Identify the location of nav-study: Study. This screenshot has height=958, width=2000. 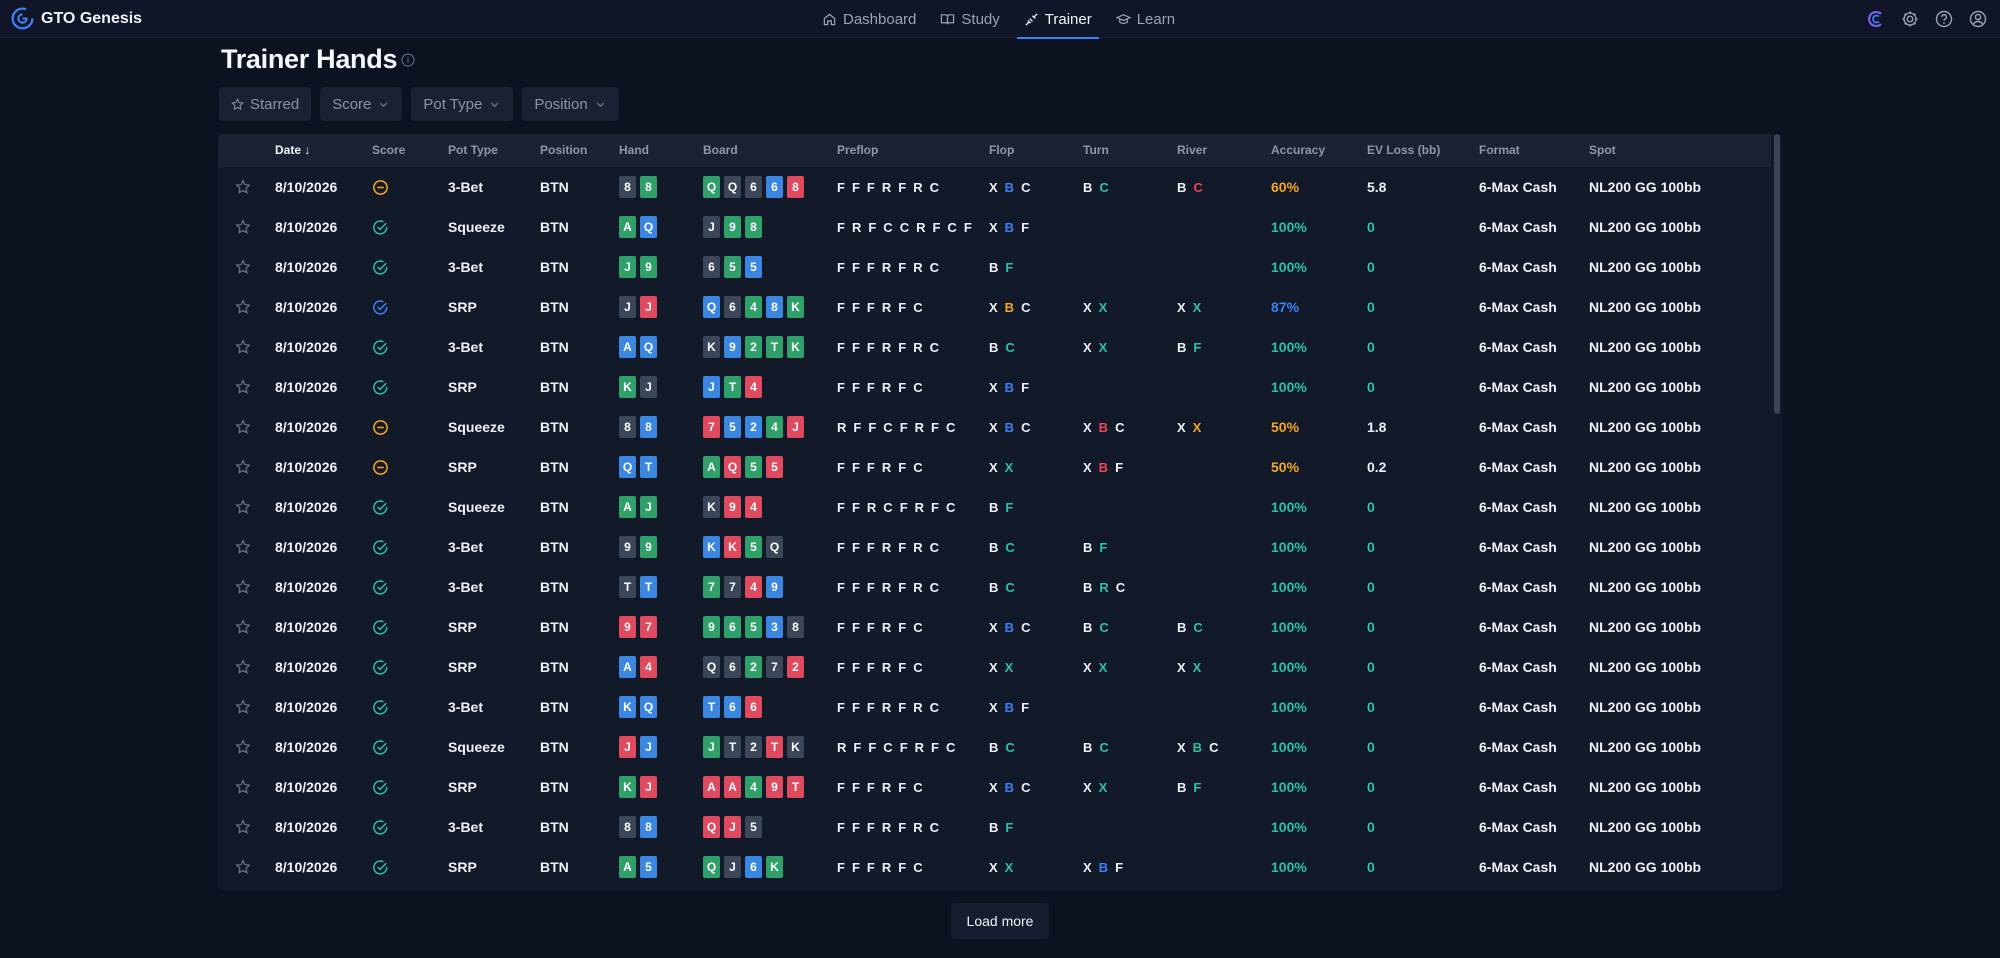
(969, 19).